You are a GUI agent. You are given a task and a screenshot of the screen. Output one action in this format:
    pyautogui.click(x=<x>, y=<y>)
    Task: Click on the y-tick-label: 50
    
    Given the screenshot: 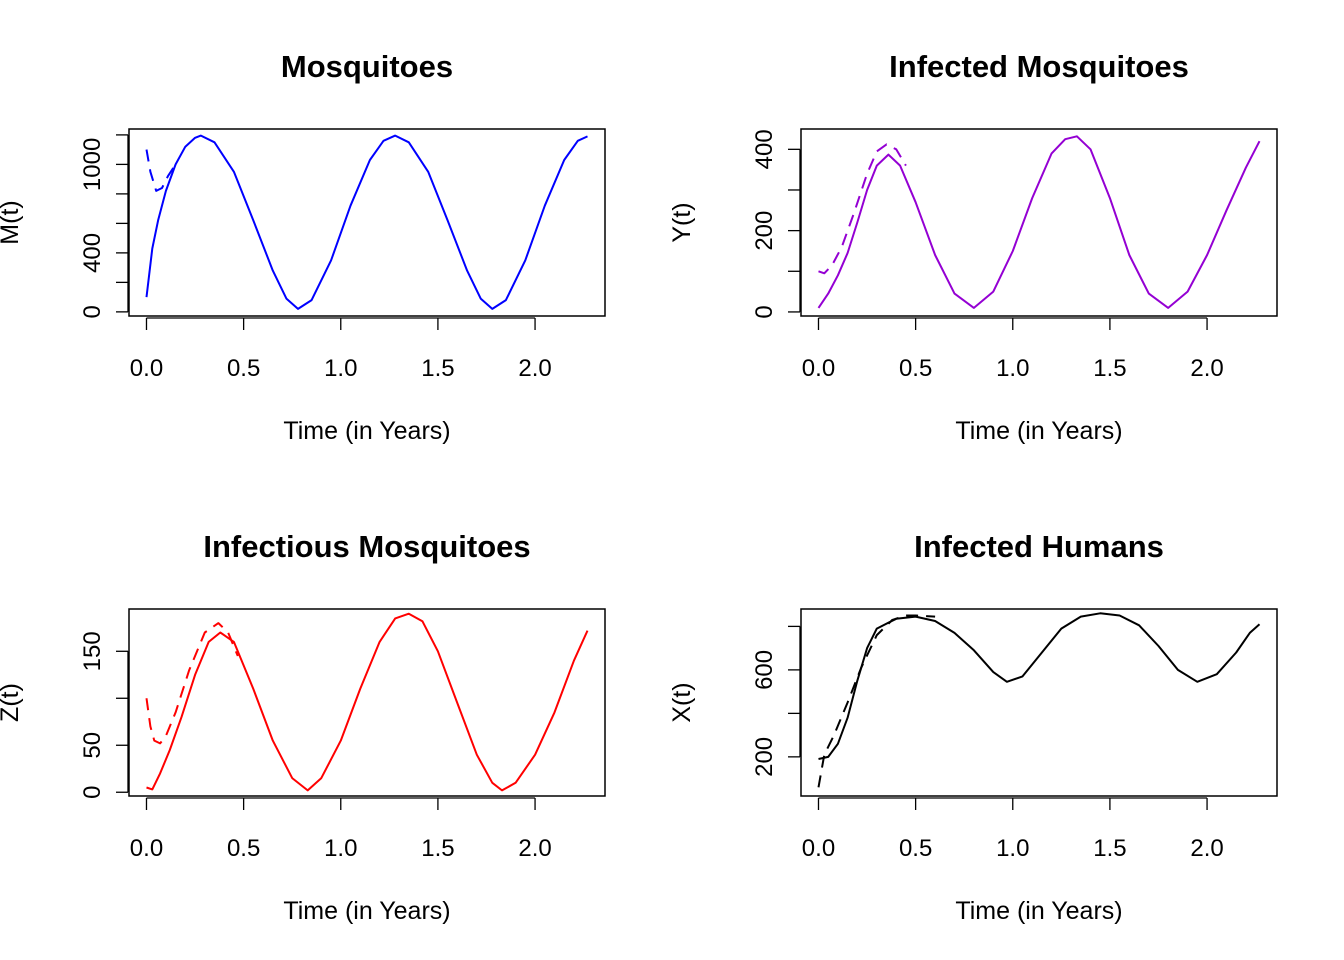 What is the action you would take?
    pyautogui.click(x=92, y=745)
    